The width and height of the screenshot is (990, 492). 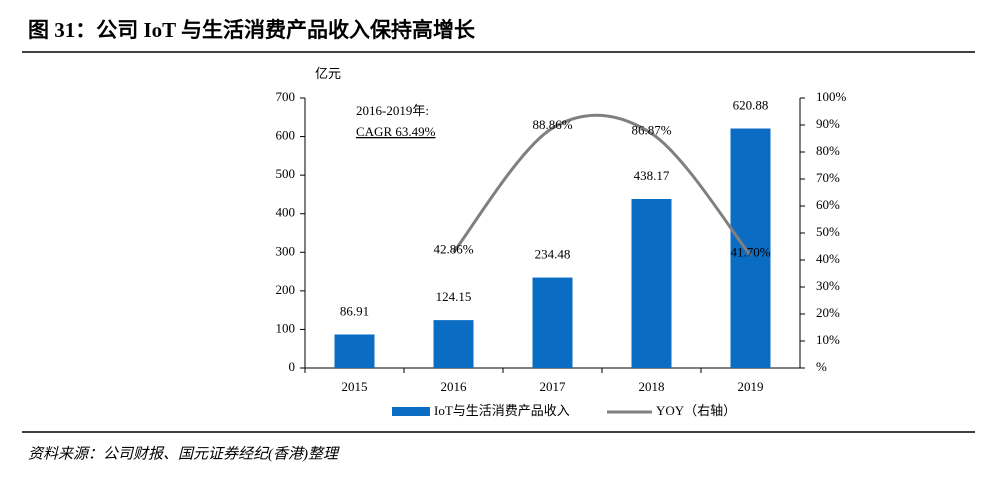 What do you see at coordinates (828, 123) in the screenshot?
I see `y2-tick-label: 90%` at bounding box center [828, 123].